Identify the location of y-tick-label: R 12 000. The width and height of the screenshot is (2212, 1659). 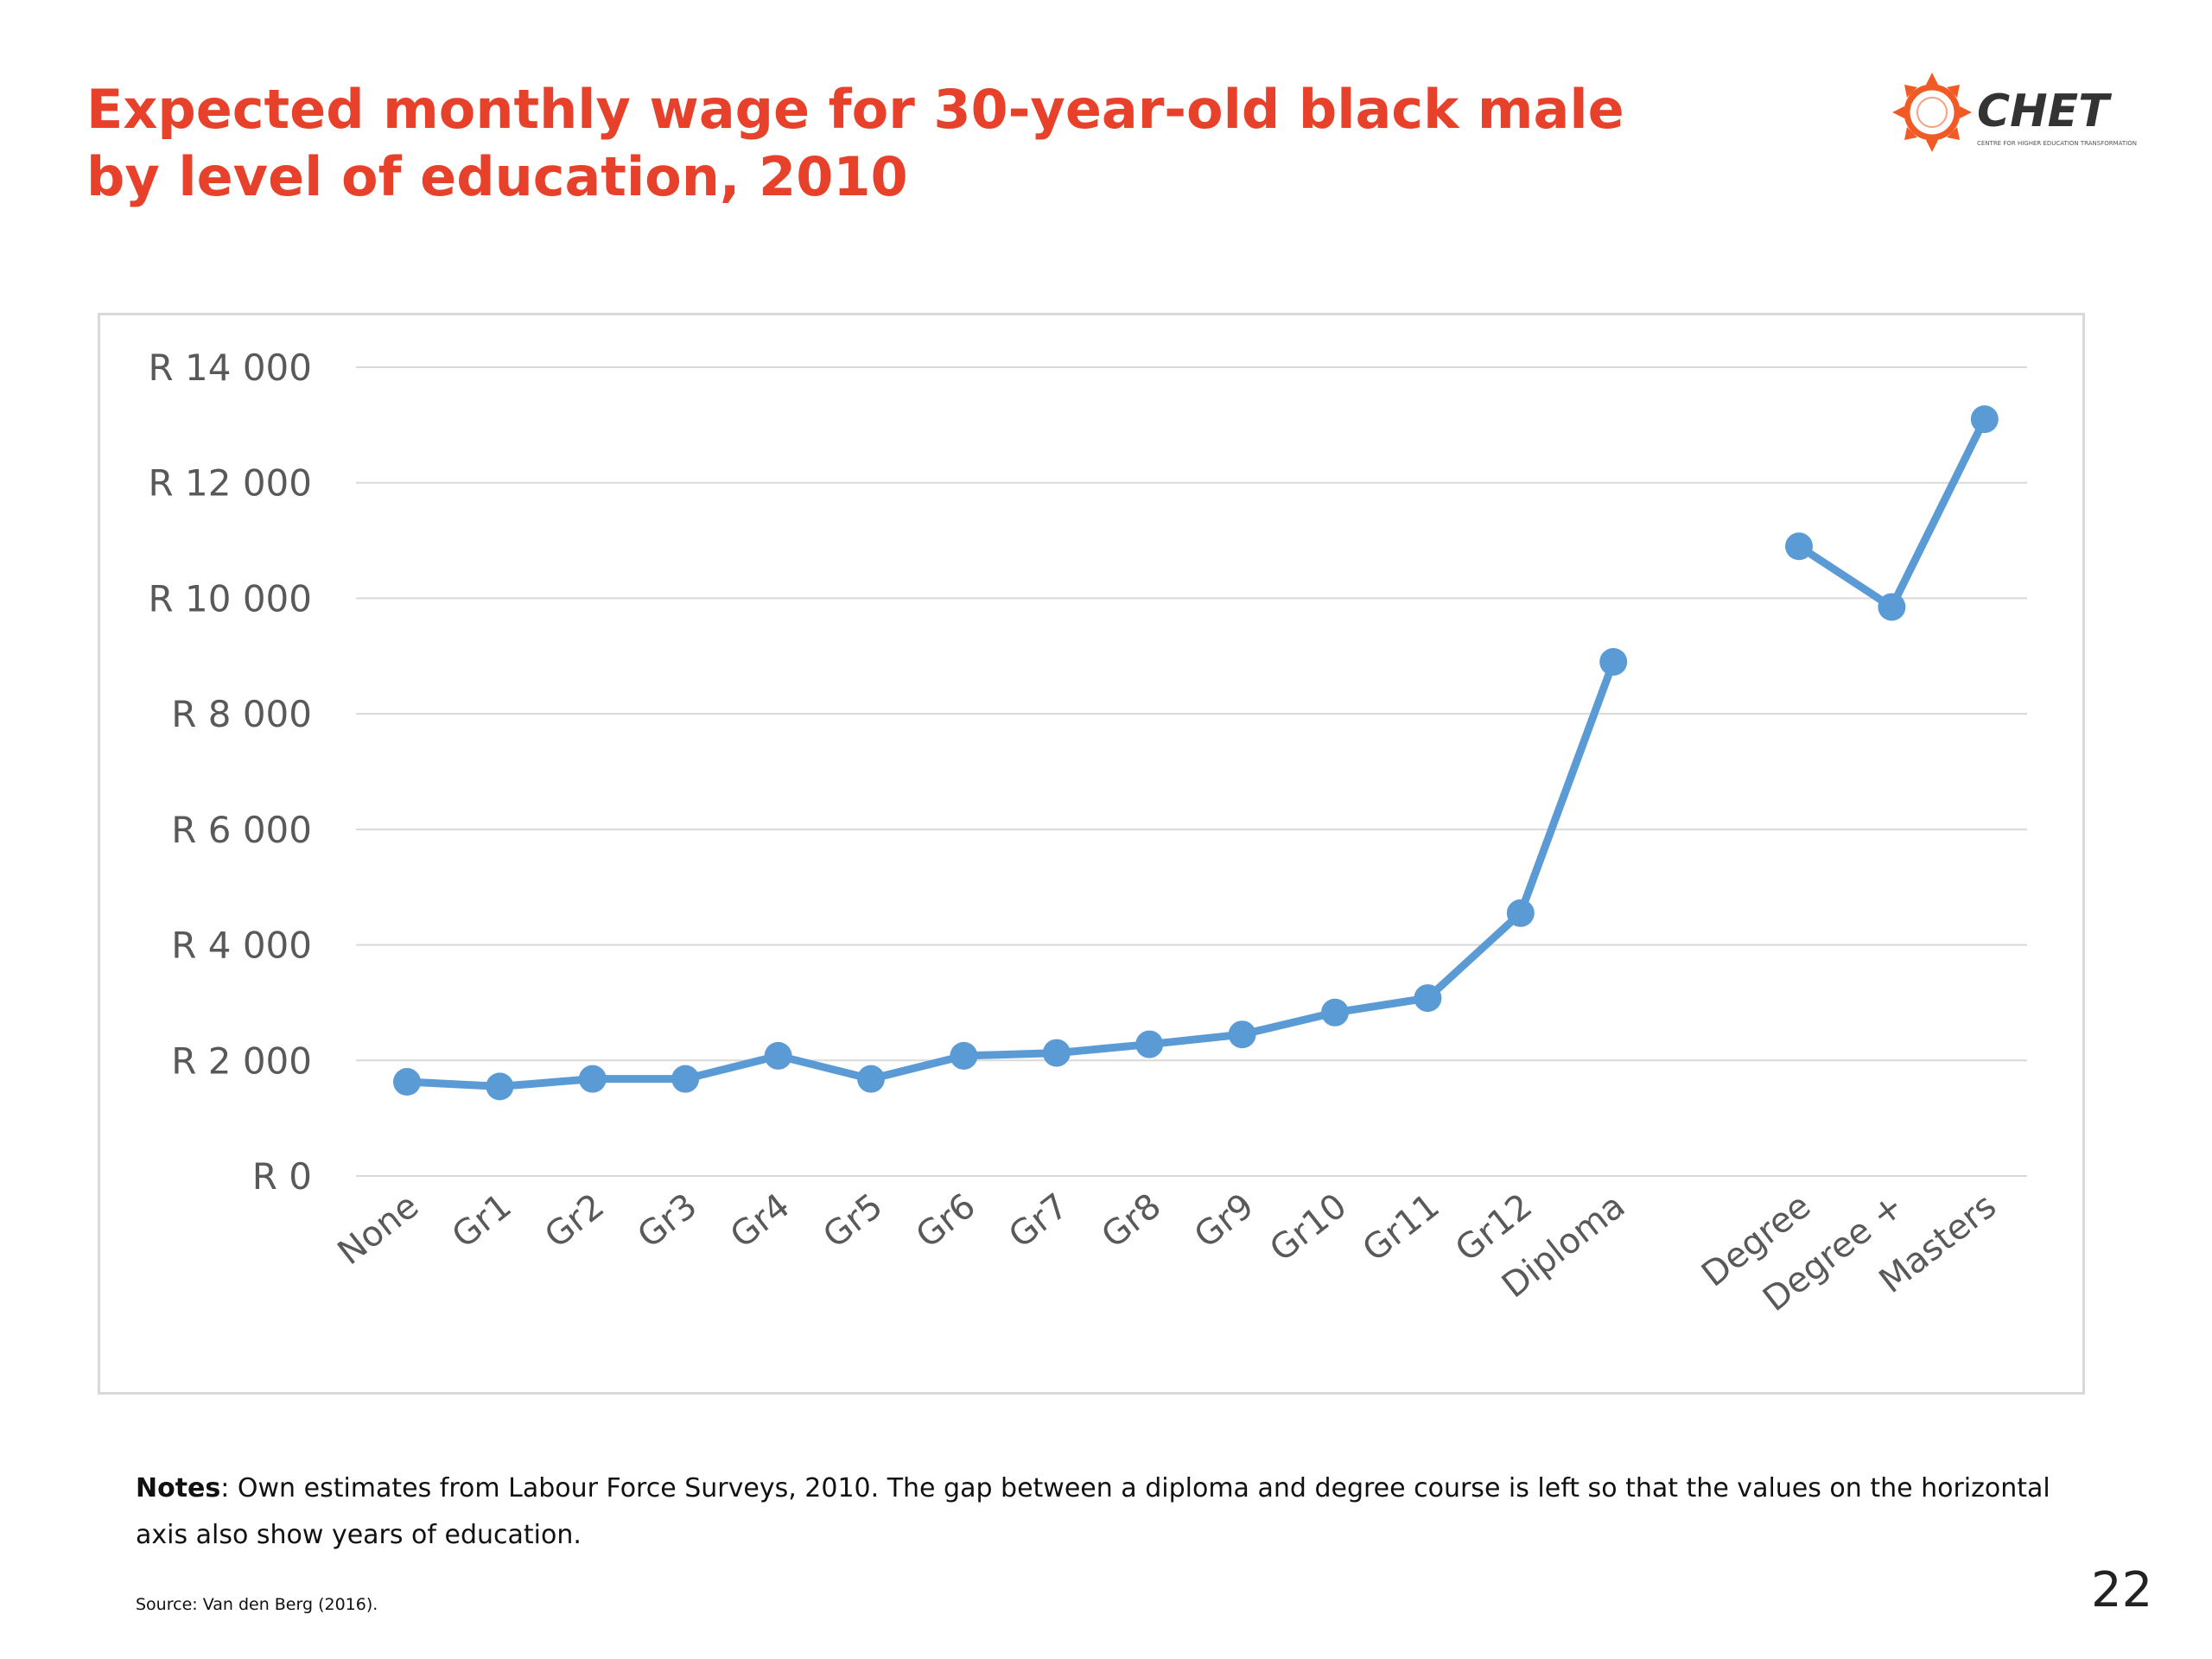
(231, 483).